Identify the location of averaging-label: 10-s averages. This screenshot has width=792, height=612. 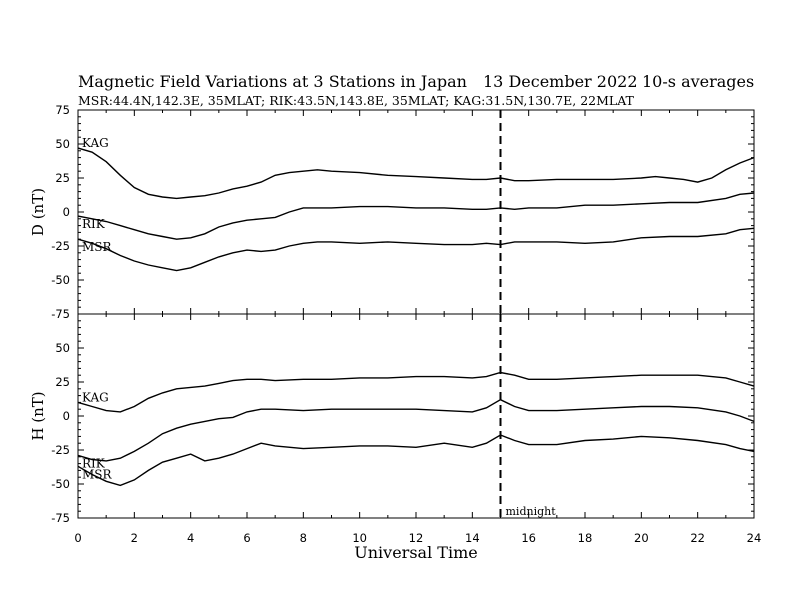
(698, 81).